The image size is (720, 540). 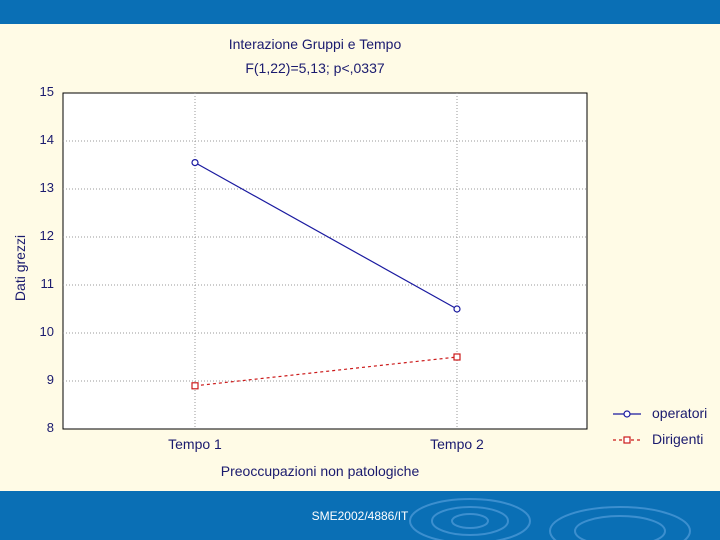 I want to click on y-tick-label: 15, so click(x=46, y=91).